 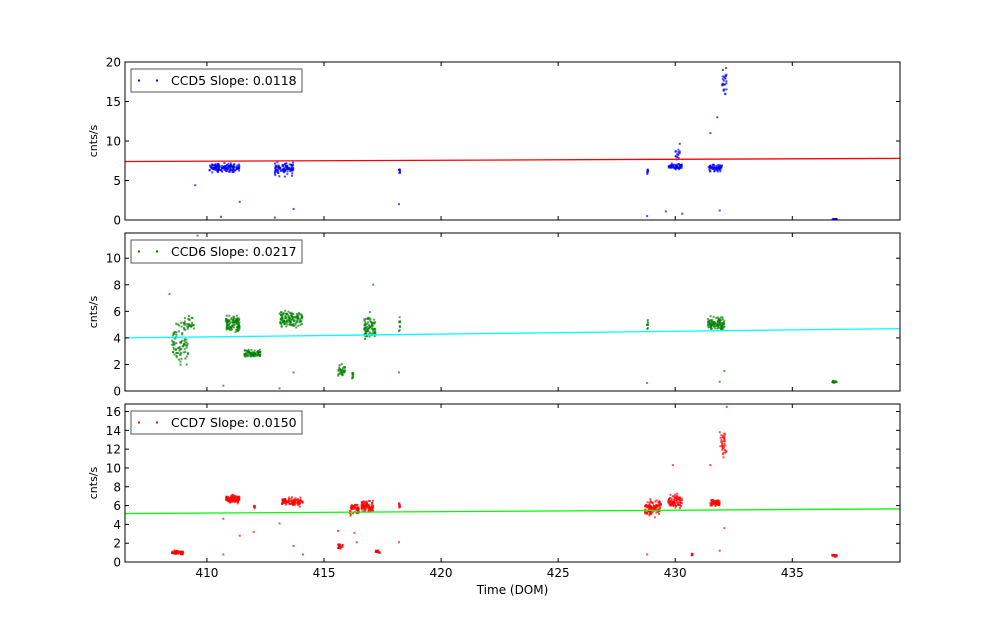 What do you see at coordinates (117, 365) in the screenshot?
I see `y-tick-label: 2` at bounding box center [117, 365].